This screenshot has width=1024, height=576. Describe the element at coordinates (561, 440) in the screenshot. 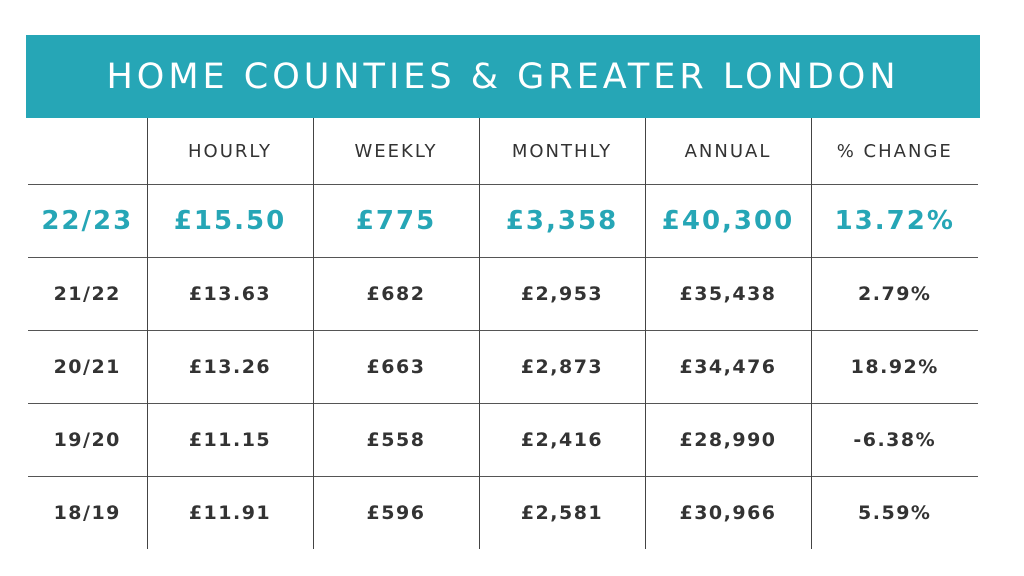

I see `monthly-cell: £2,416` at that location.